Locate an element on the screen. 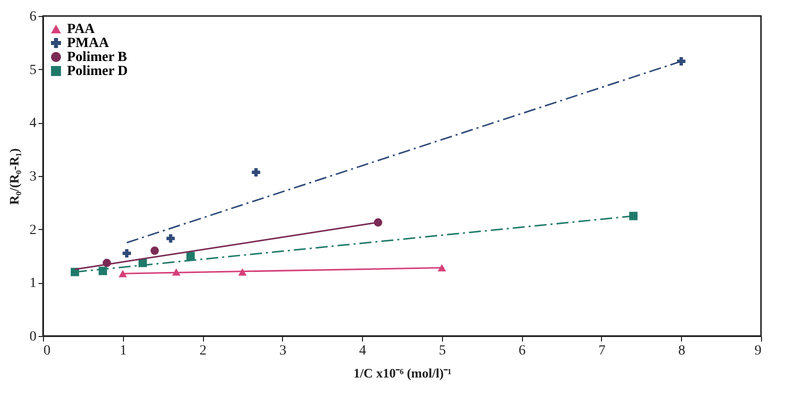  legend-label: PAA is located at coordinates (81, 29).